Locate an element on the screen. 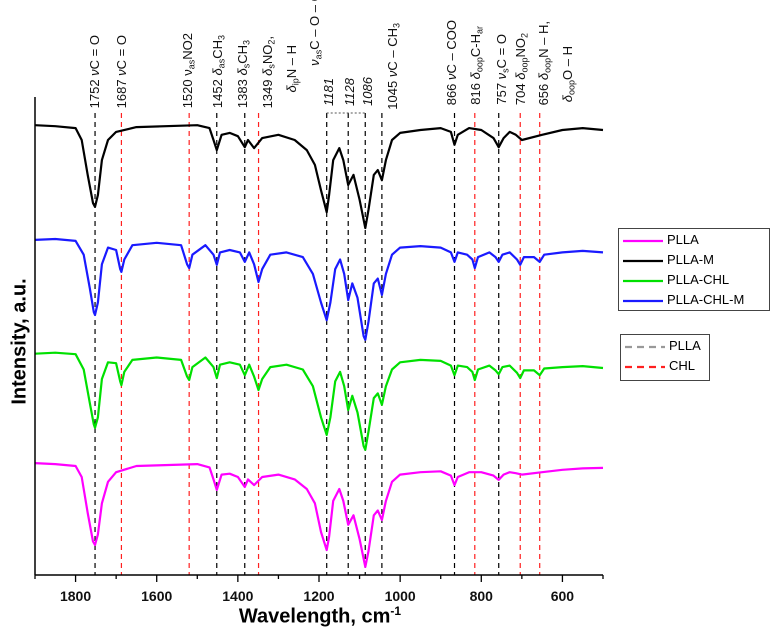 The height and width of the screenshot is (642, 777). series-line-plla is located at coordinates (319, 515).